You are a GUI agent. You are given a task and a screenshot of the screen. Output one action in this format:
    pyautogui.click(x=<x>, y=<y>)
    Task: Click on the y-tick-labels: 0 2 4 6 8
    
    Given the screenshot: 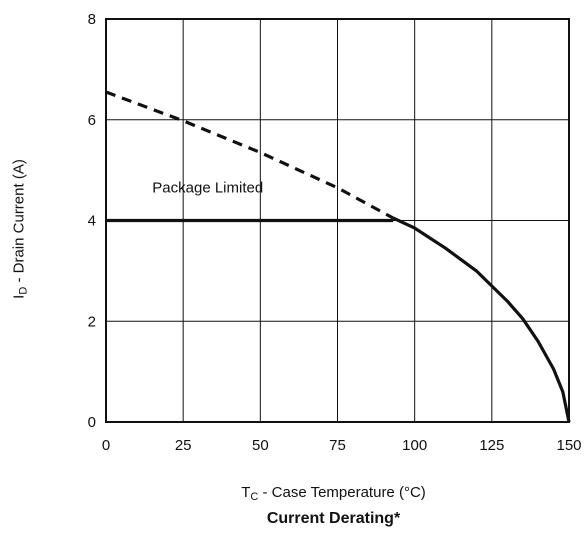 What is the action you would take?
    pyautogui.click(x=92, y=221)
    